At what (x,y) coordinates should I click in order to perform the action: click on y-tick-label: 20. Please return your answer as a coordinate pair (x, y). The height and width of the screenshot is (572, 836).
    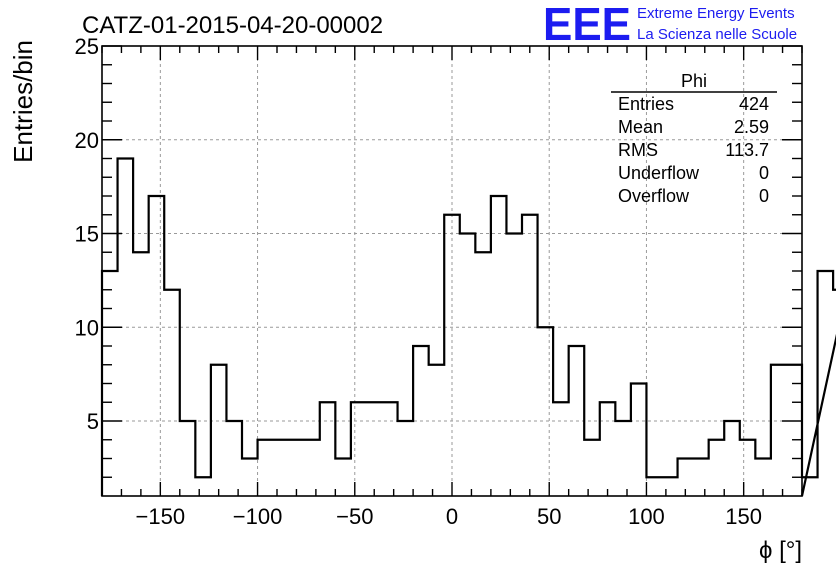
    Looking at the image, I should click on (87, 140).